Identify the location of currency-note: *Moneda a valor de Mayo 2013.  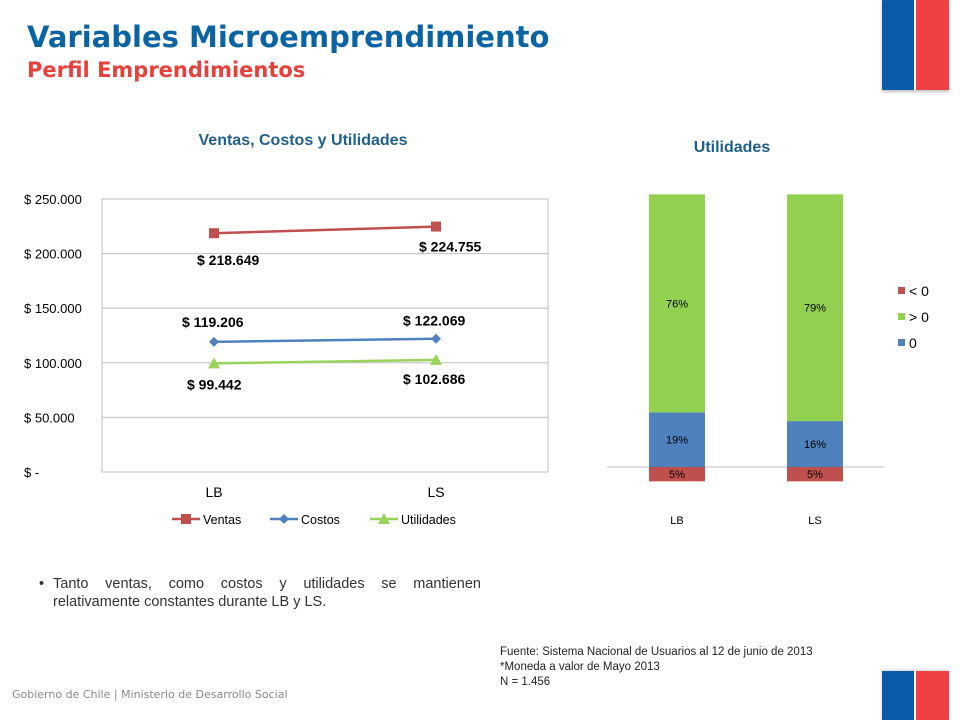
(580, 667).